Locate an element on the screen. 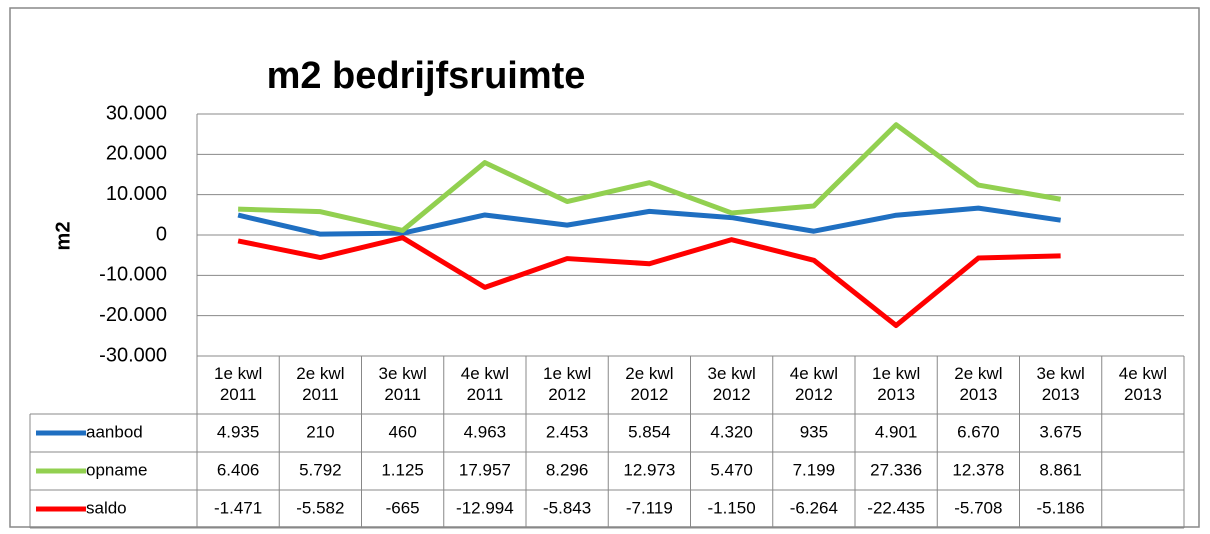  y-tick-label: 30.000 is located at coordinates (136, 113).